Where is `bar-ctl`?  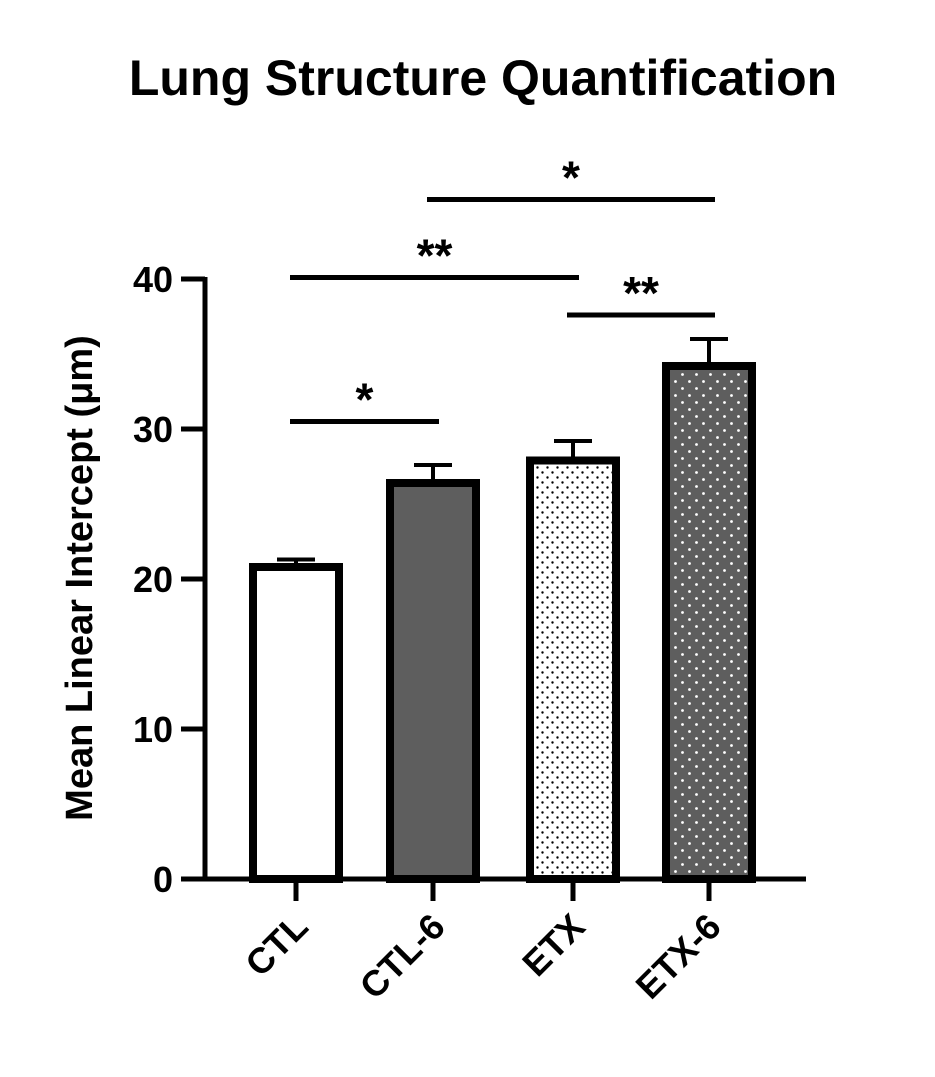
bar-ctl is located at coordinates (296, 723).